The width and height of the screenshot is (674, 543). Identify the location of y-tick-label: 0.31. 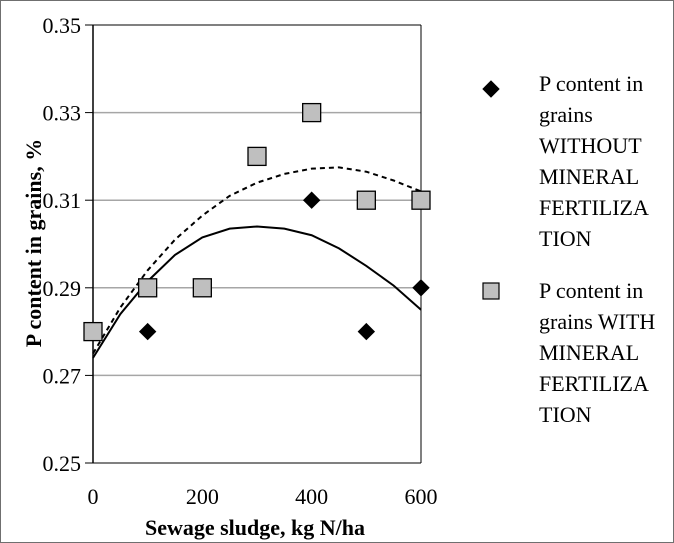
(62, 200).